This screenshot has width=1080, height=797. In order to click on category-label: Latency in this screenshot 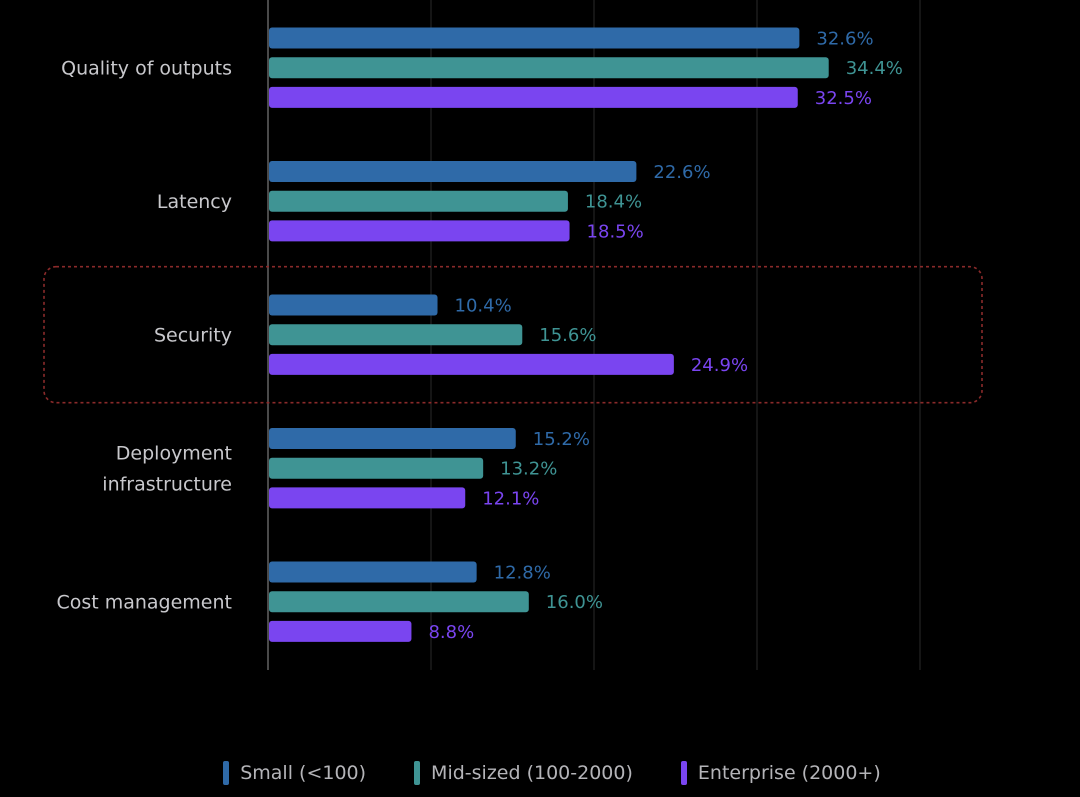, I will do `click(194, 202)`.